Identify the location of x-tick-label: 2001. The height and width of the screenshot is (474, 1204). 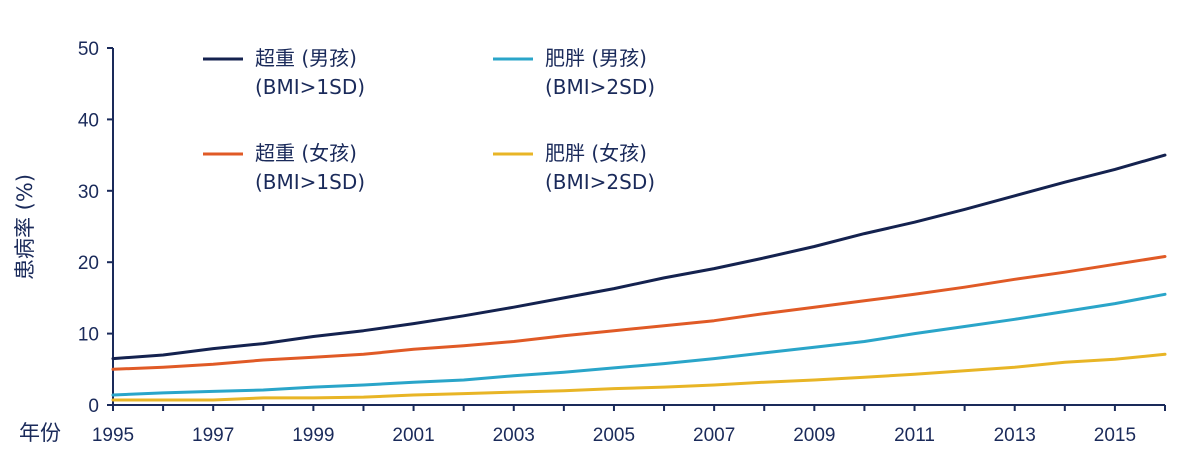
(413, 435).